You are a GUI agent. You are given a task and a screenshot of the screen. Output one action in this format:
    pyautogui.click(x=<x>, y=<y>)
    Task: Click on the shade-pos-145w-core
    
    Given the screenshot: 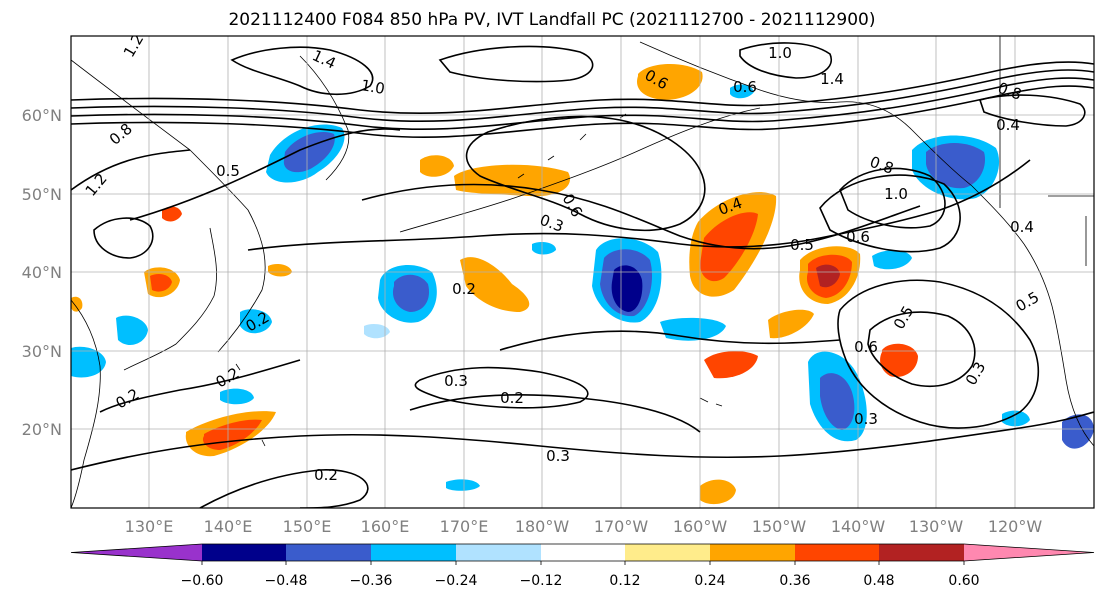 What is the action you would take?
    pyautogui.click(x=828, y=276)
    